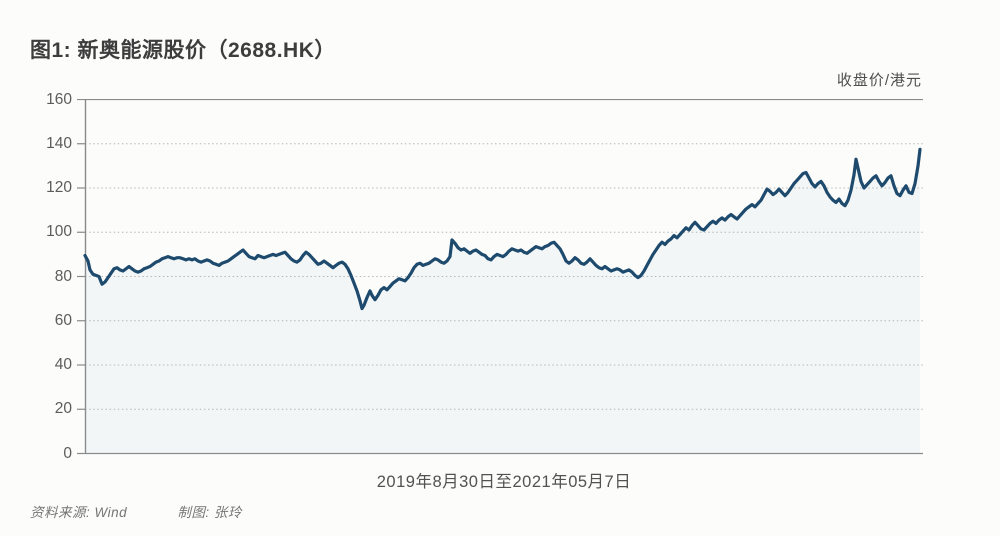 This screenshot has height=536, width=1000. What do you see at coordinates (63, 276) in the screenshot?
I see `y-axis-label: 80` at bounding box center [63, 276].